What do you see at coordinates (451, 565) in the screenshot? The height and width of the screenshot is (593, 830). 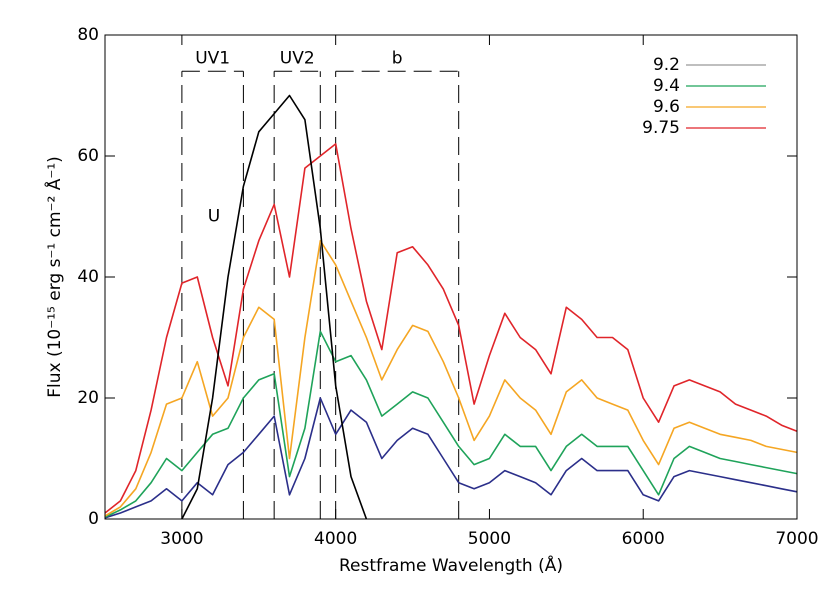 I see `x-axis-label: Restframe Wavelength (Å)` at bounding box center [451, 565].